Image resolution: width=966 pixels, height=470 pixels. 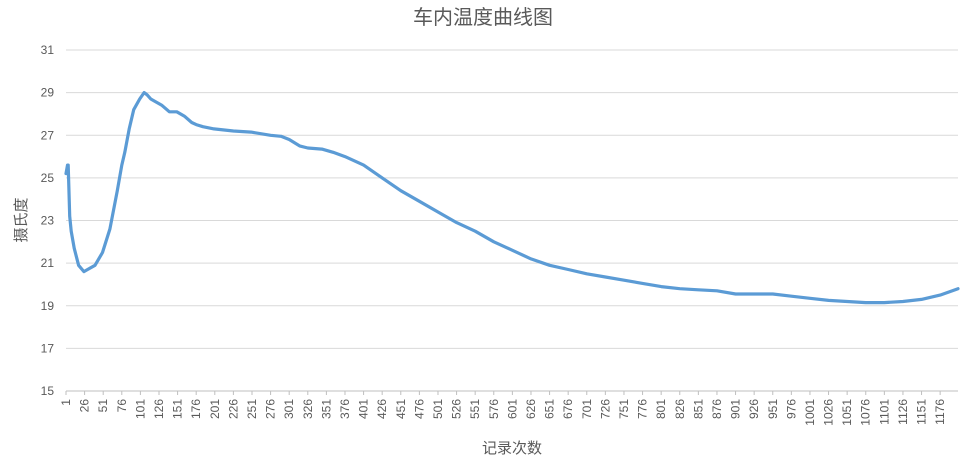 What do you see at coordinates (587, 409) in the screenshot?
I see `x-tick-label: 701` at bounding box center [587, 409].